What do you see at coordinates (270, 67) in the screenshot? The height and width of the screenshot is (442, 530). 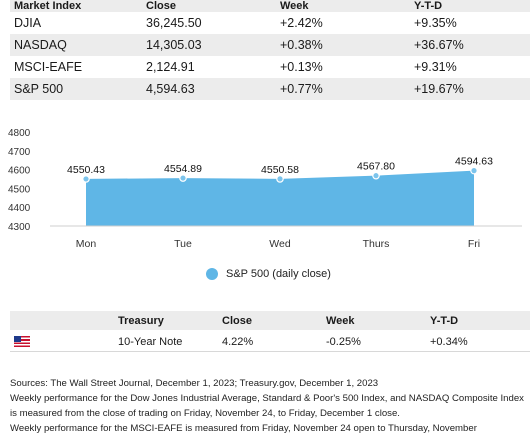 I see `index-row-msci-eafe: MSCI-EAFE 2,124.91 +0.13% +9.31%` at bounding box center [270, 67].